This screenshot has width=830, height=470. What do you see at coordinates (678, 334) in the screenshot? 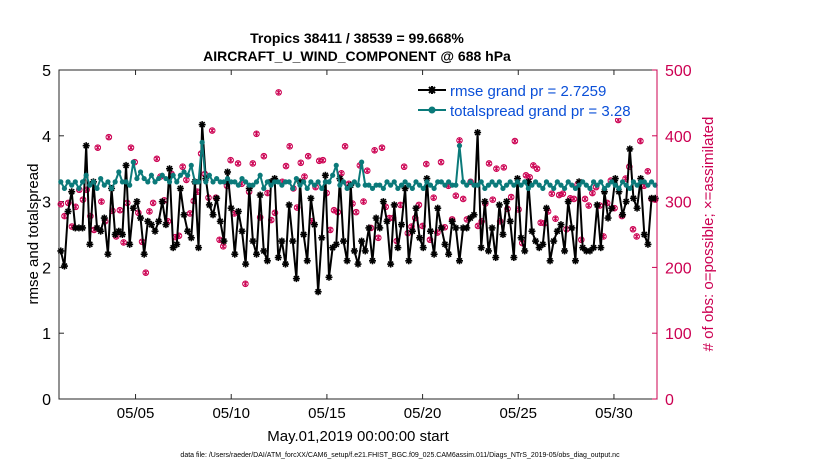
I see `y-tick-right-label: 100` at bounding box center [678, 334].